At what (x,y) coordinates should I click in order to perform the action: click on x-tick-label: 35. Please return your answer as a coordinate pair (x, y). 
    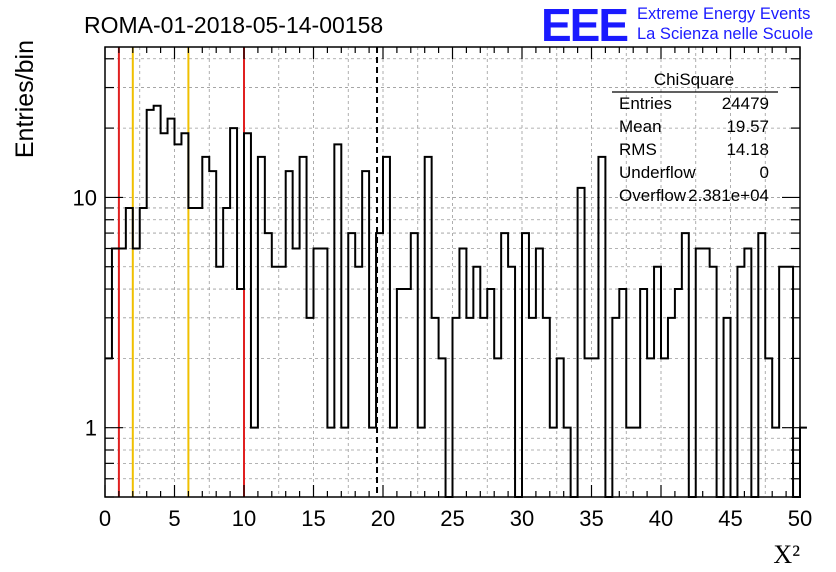
    Looking at the image, I should click on (591, 518).